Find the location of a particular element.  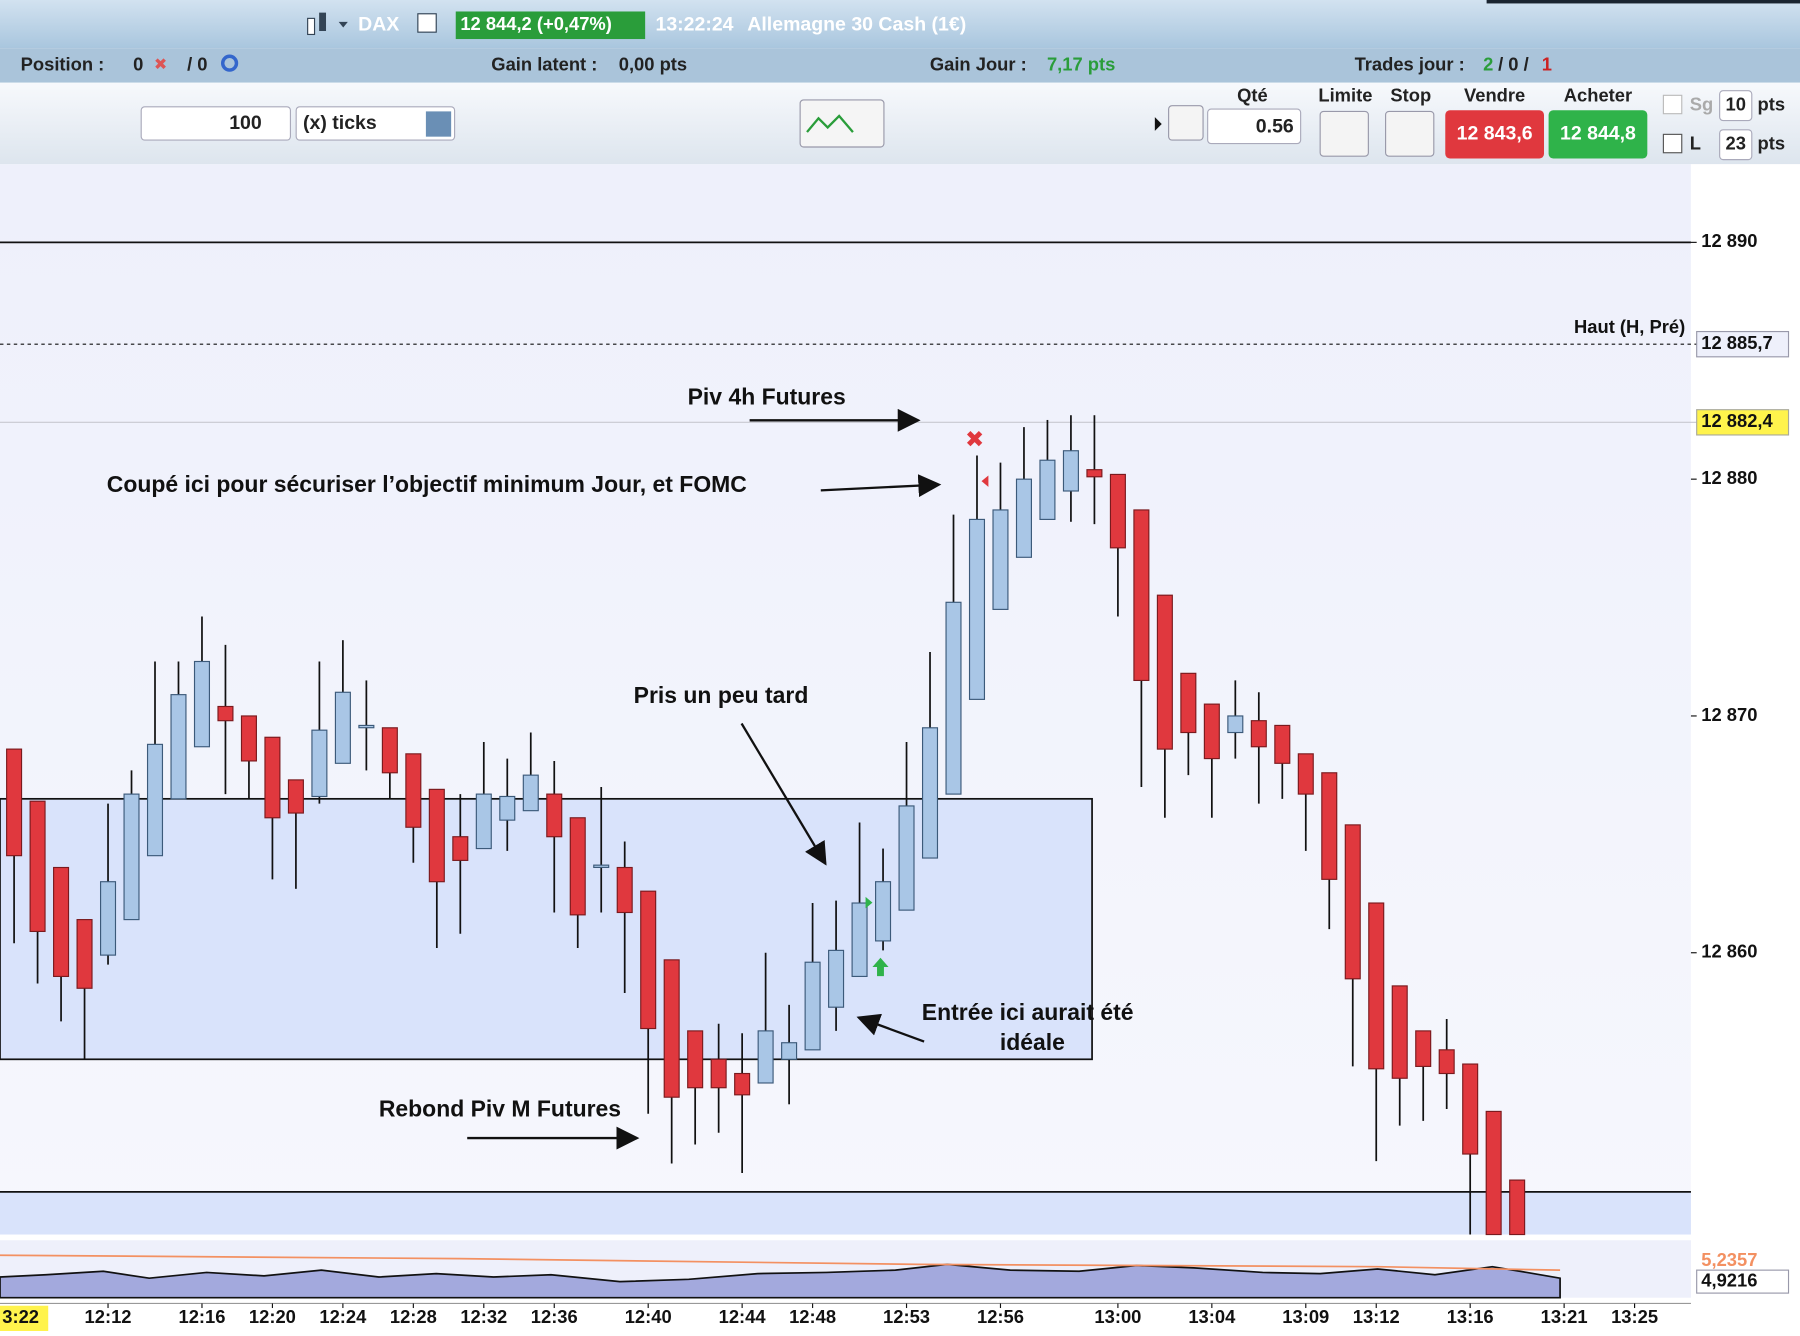

annotation: Entrée ici aurait été is located at coordinates (1028, 1012).